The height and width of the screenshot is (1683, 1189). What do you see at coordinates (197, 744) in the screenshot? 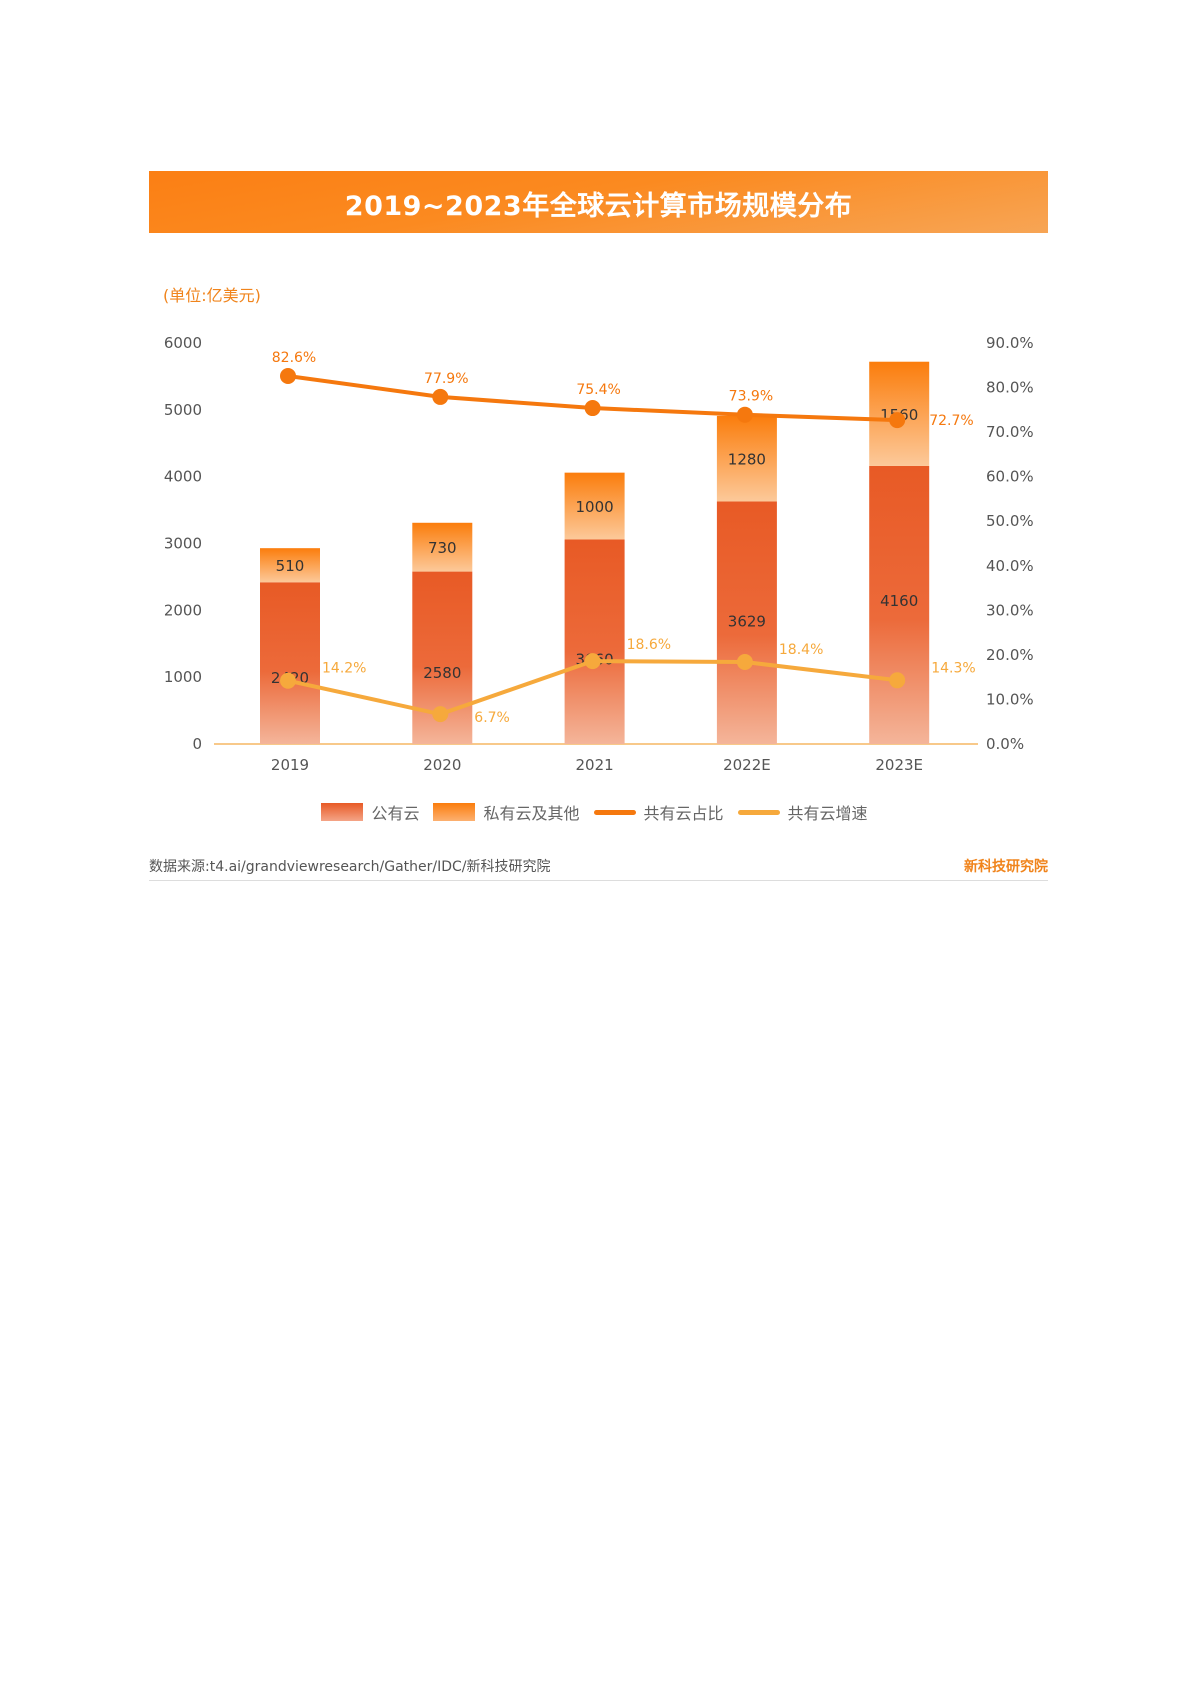
I see `y-tick-label: 0` at bounding box center [197, 744].